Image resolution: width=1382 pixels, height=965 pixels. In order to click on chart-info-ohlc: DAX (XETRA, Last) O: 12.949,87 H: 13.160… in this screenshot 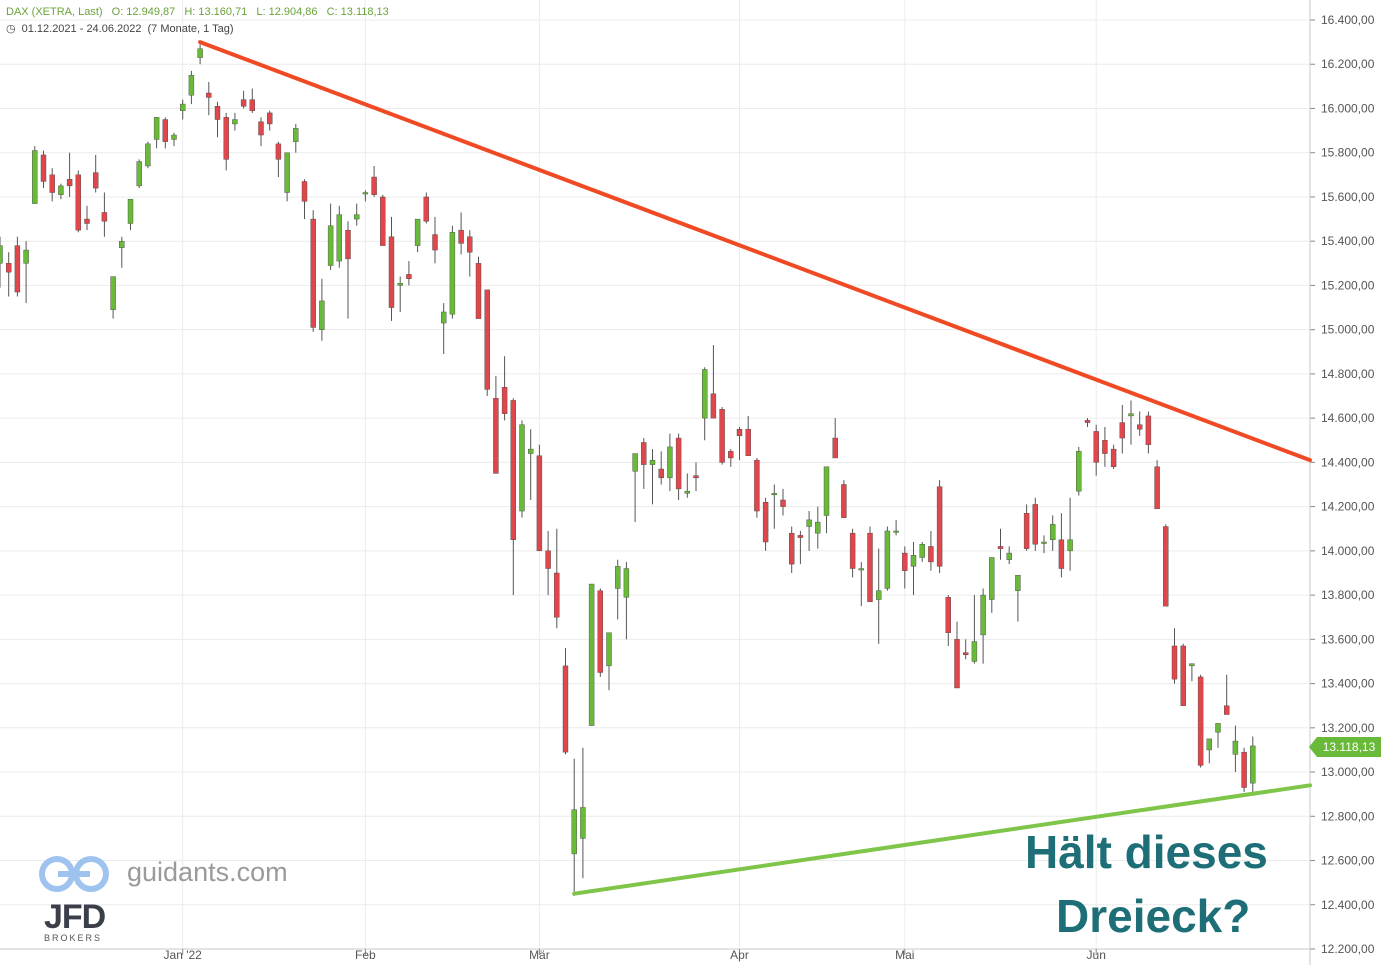, I will do `click(200, 12)`.